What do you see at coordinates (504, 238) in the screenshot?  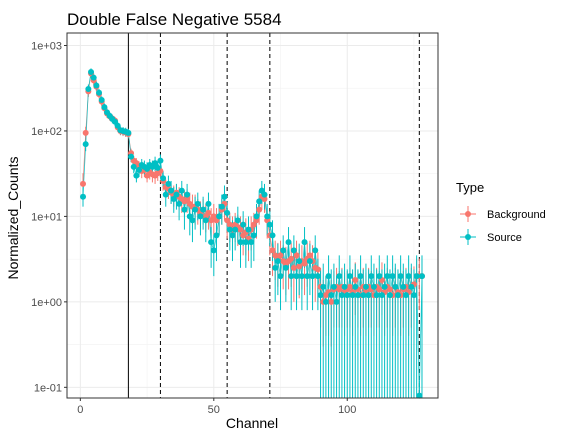 I see `source-legend-label: Source` at bounding box center [504, 238].